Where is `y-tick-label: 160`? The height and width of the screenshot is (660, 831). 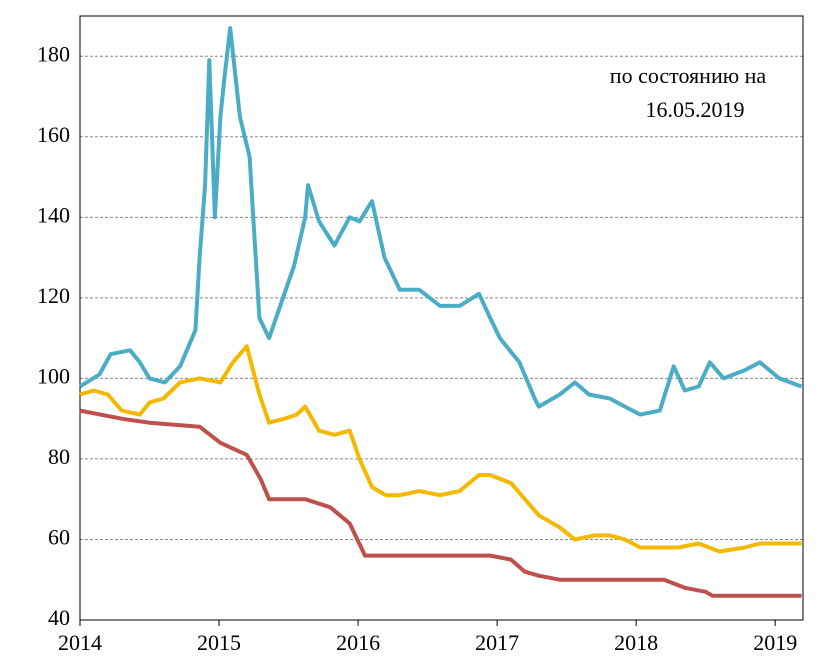
y-tick-label: 160 is located at coordinates (53, 134).